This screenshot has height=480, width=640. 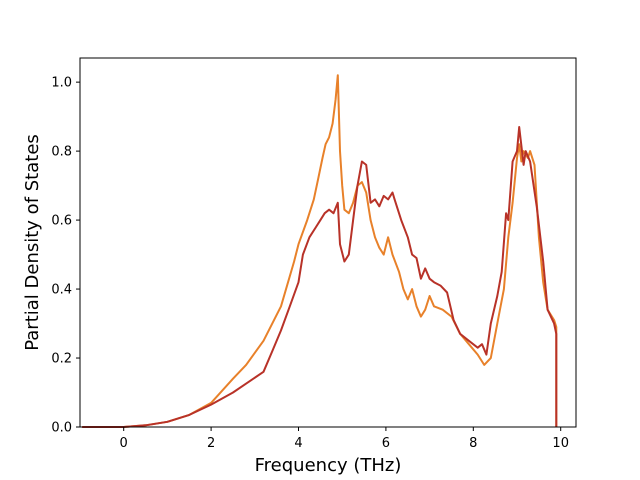 What do you see at coordinates (61, 290) in the screenshot?
I see `y-tick-label: 0.4` at bounding box center [61, 290].